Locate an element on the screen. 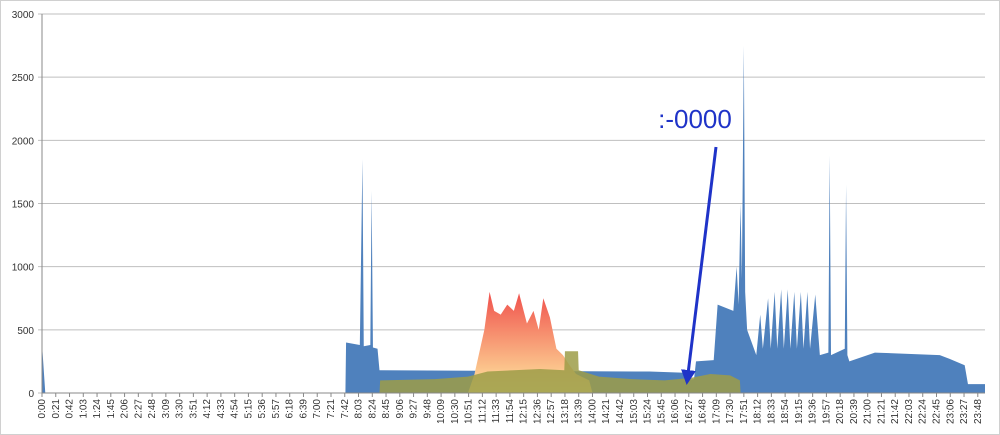  x-tick-label: 2:27 is located at coordinates (138, 409).